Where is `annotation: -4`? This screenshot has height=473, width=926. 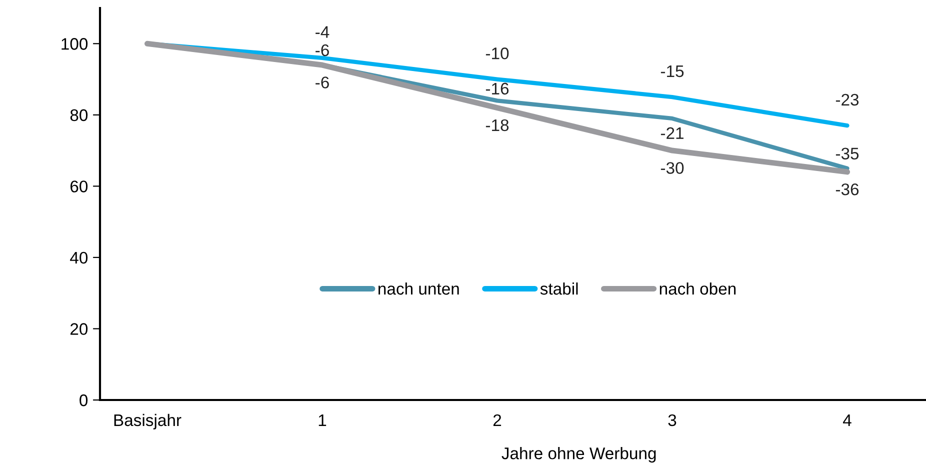 annotation: -4 is located at coordinates (323, 32).